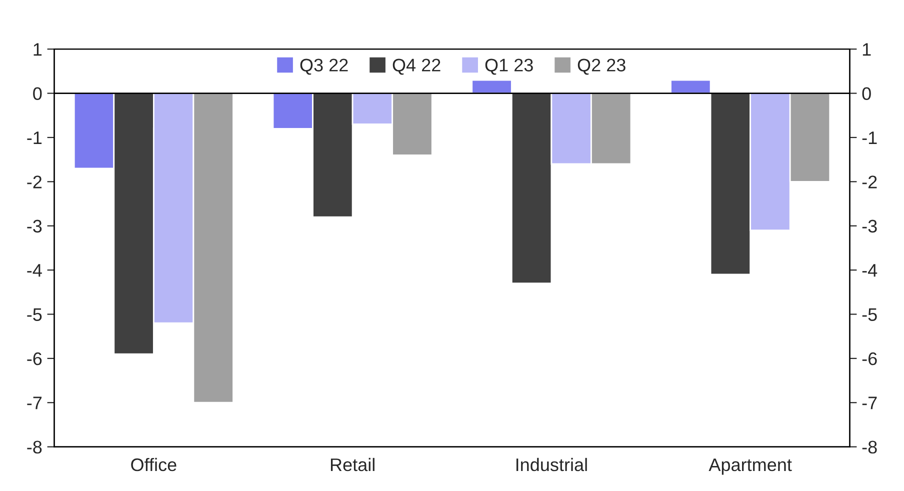 This screenshot has width=904, height=491. I want to click on y2-tick-label: -8, so click(869, 447).